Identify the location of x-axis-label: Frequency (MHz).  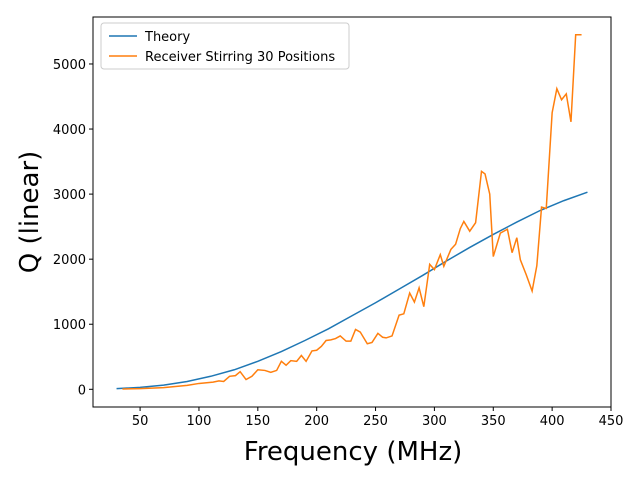
(353, 452).